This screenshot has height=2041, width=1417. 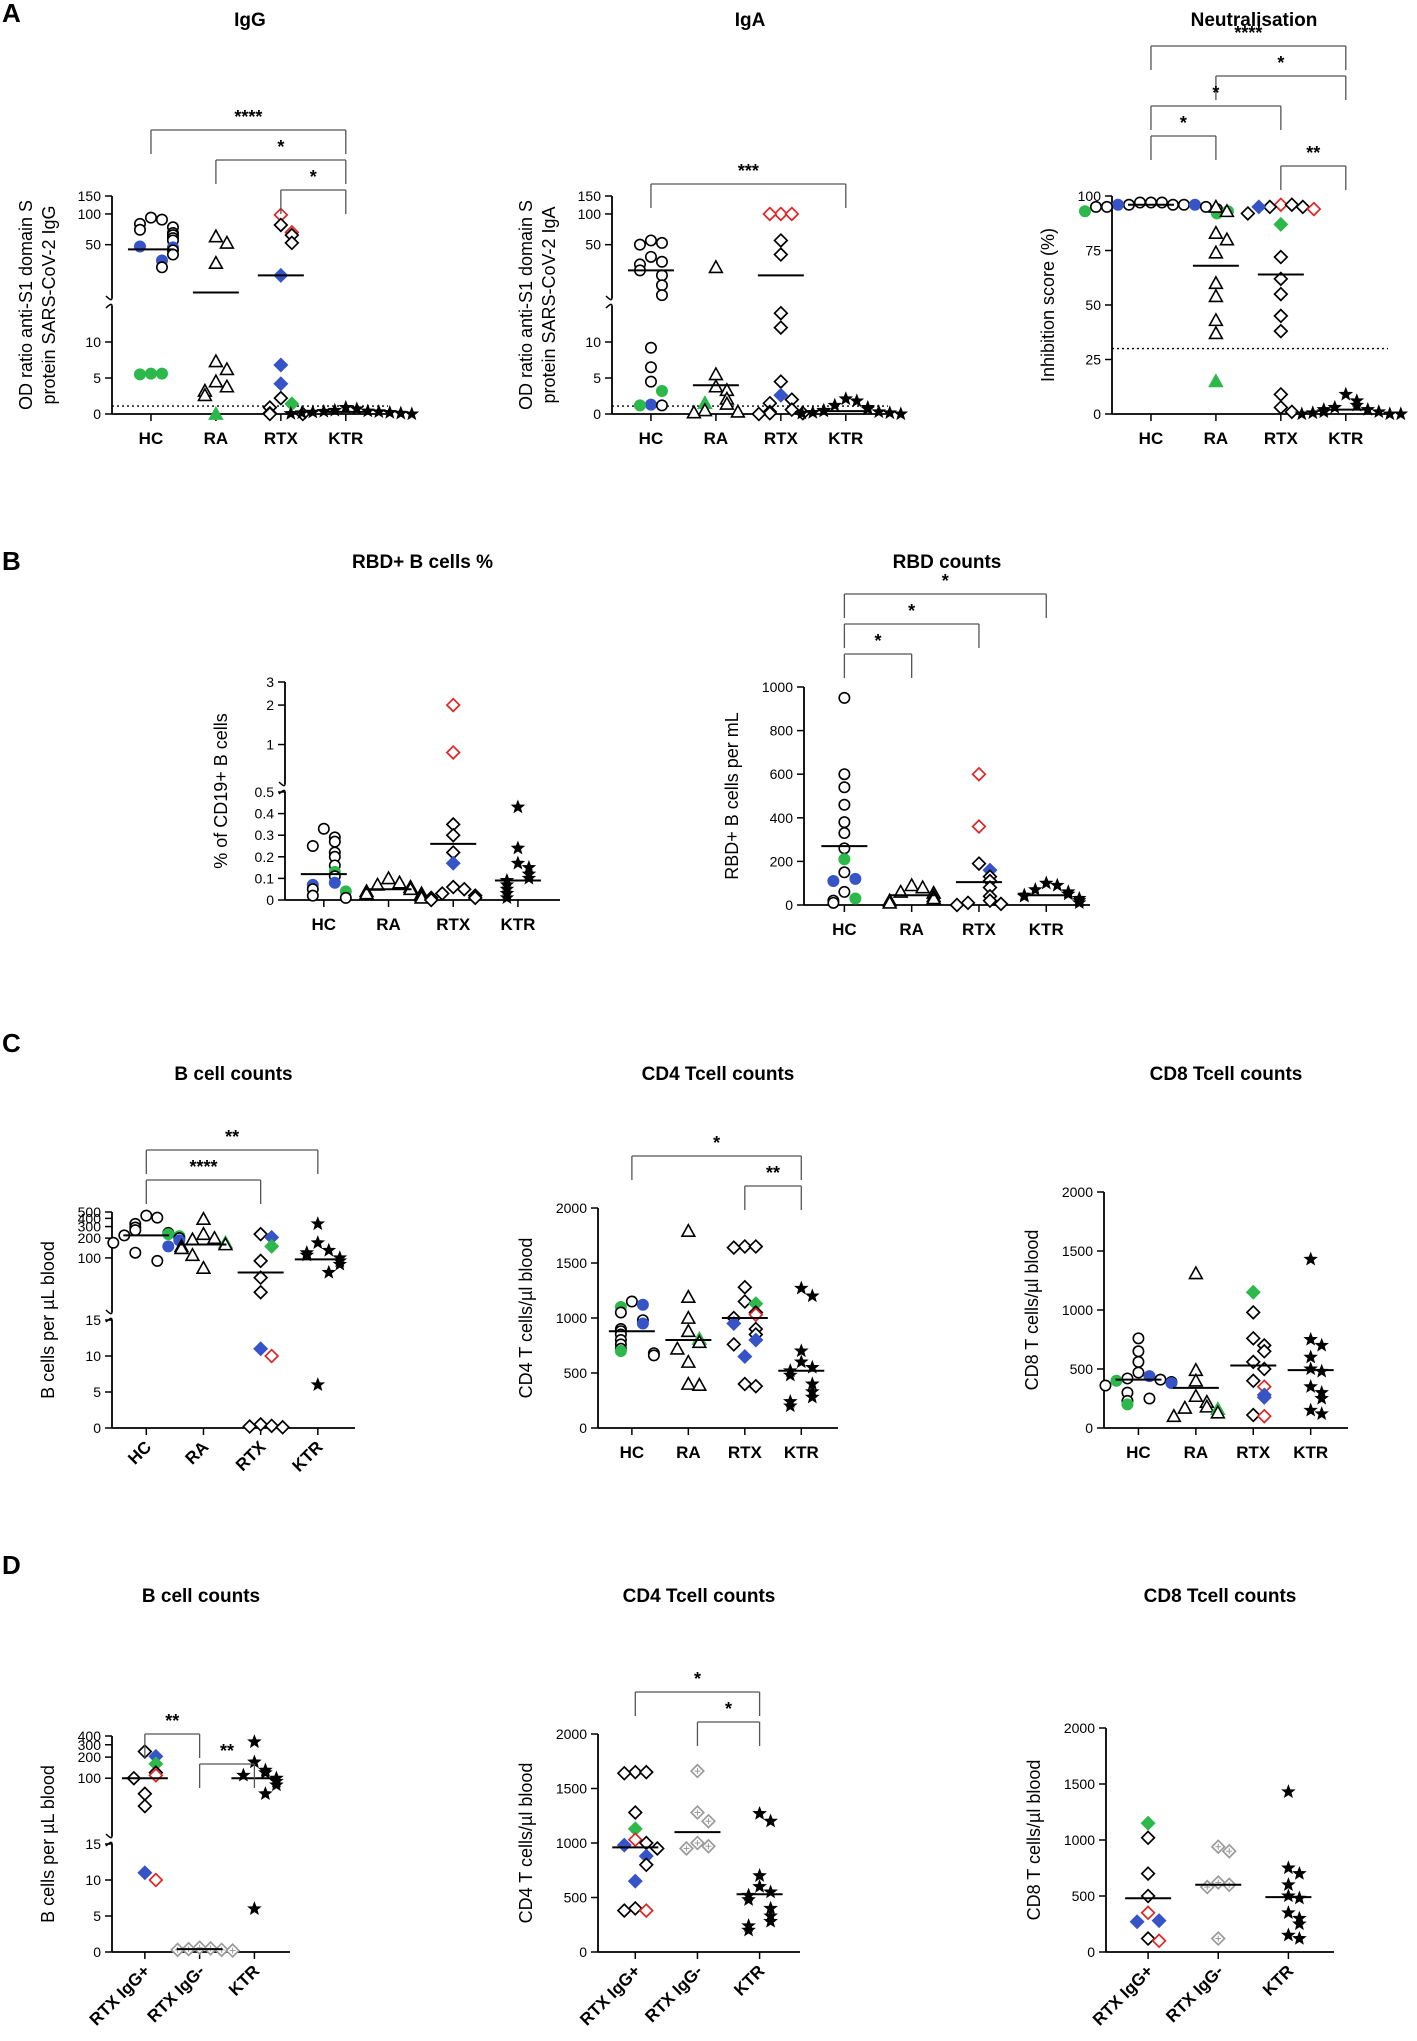 I want to click on y-tick-label: 500, so click(x=576, y=1898).